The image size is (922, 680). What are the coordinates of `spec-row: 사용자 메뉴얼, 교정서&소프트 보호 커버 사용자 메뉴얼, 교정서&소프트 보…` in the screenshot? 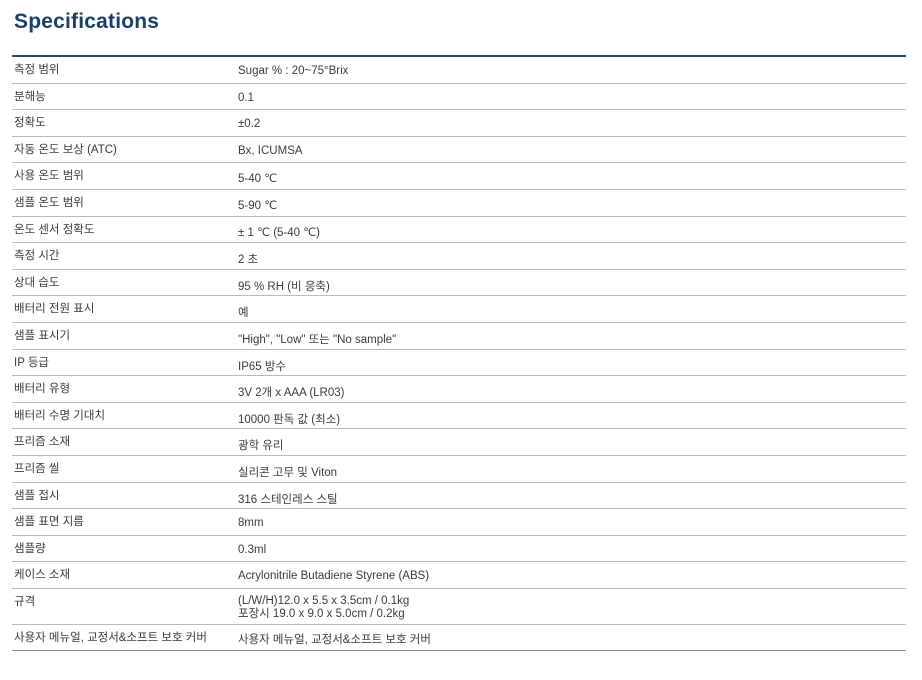 It's located at (459, 638).